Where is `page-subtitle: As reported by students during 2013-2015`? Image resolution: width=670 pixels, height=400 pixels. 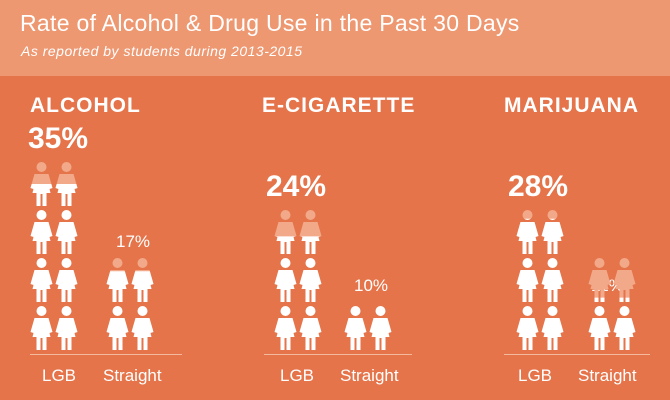
page-subtitle: As reported by students during 2013-2015 is located at coordinates (162, 51).